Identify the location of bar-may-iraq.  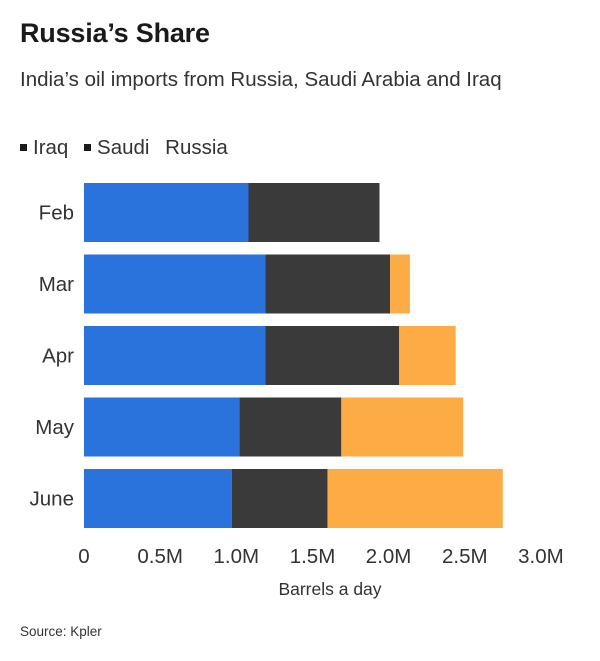
(162, 427).